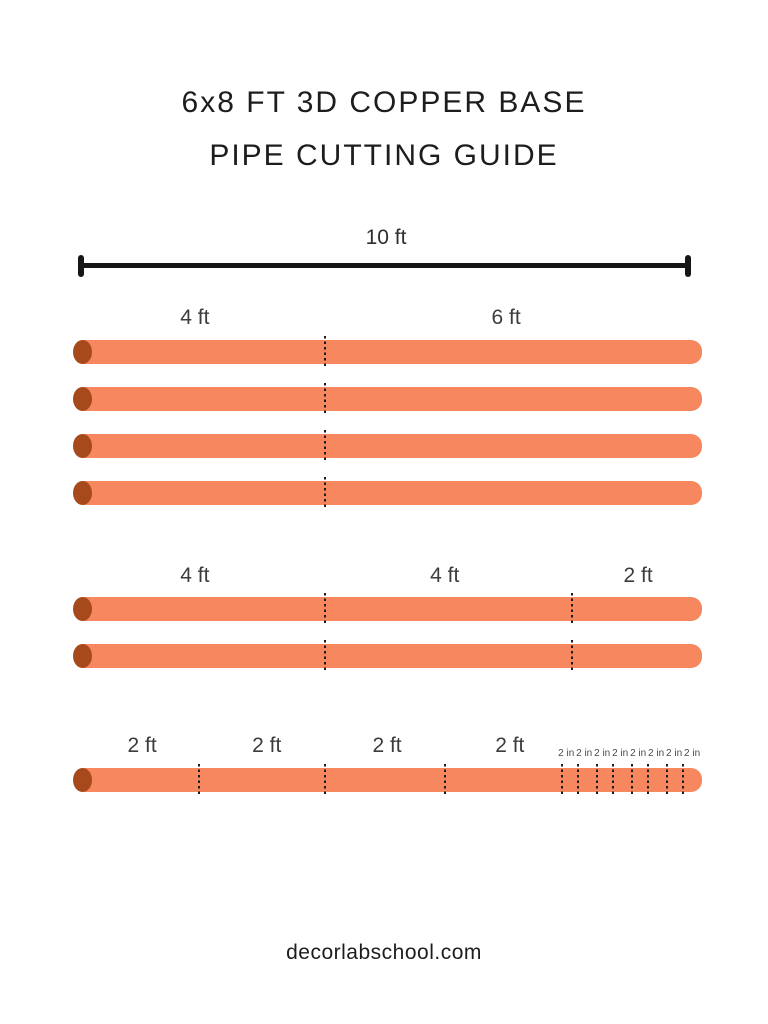  What do you see at coordinates (386, 237) in the screenshot?
I see `ruler-total-length-label: 10 ft` at bounding box center [386, 237].